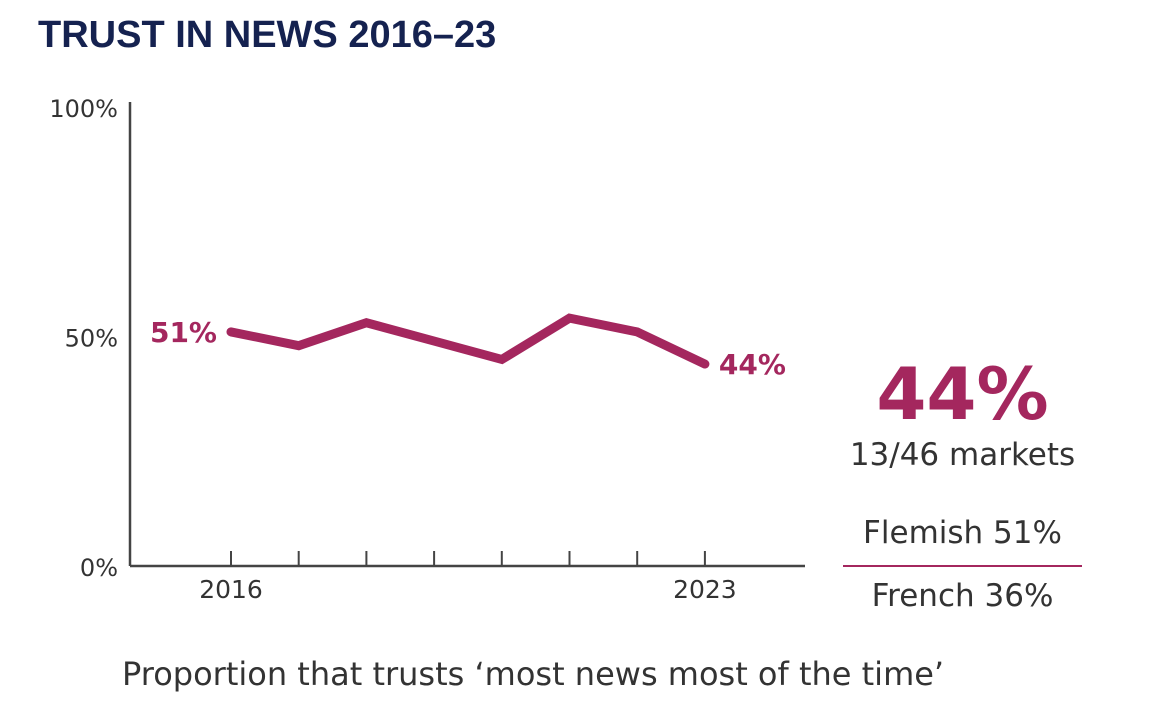 The height and width of the screenshot is (722, 1158). Describe the element at coordinates (183, 332) in the screenshot. I see `data-label-first: 51%` at that location.